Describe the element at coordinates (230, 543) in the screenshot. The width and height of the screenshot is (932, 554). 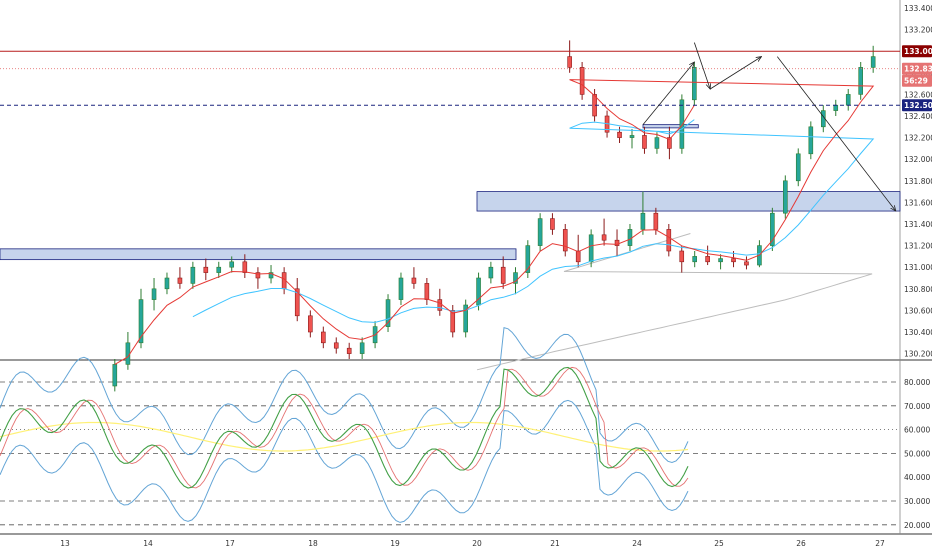
I see `x-tick-label: 17` at that location.